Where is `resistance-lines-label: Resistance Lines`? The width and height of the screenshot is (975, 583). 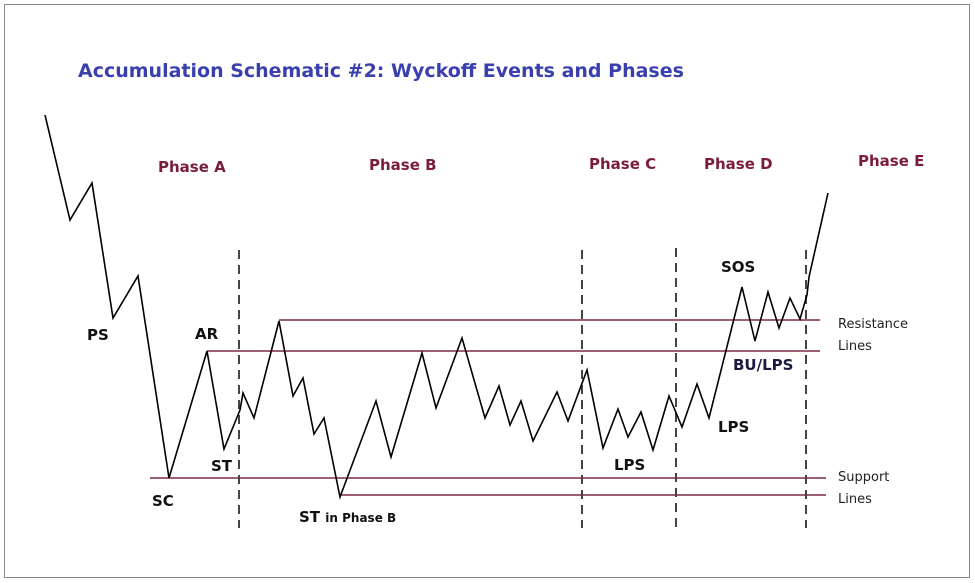
resistance-lines-label: Resistance Lines is located at coordinates (873, 336).